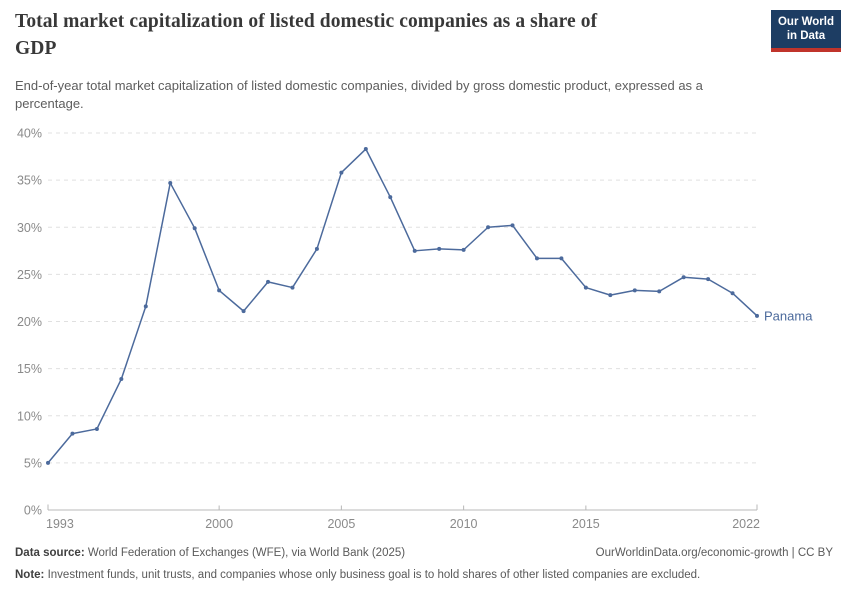 This screenshot has width=850, height=600. Describe the element at coordinates (219, 524) in the screenshot. I see `x-tick-label: 2000` at that location.